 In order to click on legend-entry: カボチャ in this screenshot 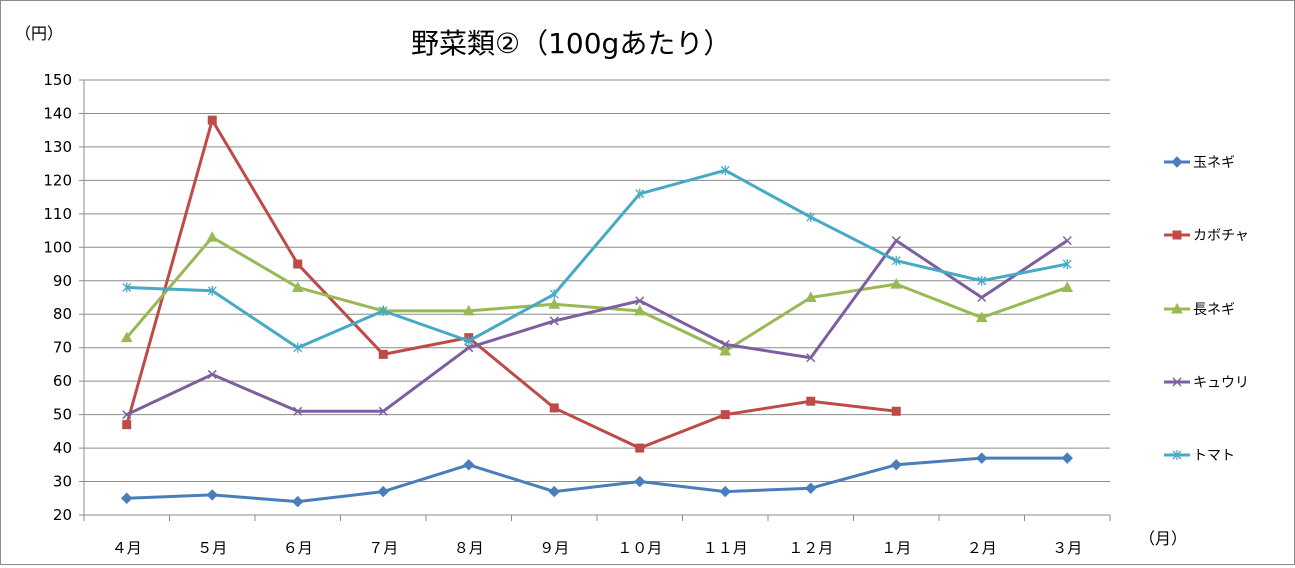, I will do `click(1206, 236)`.